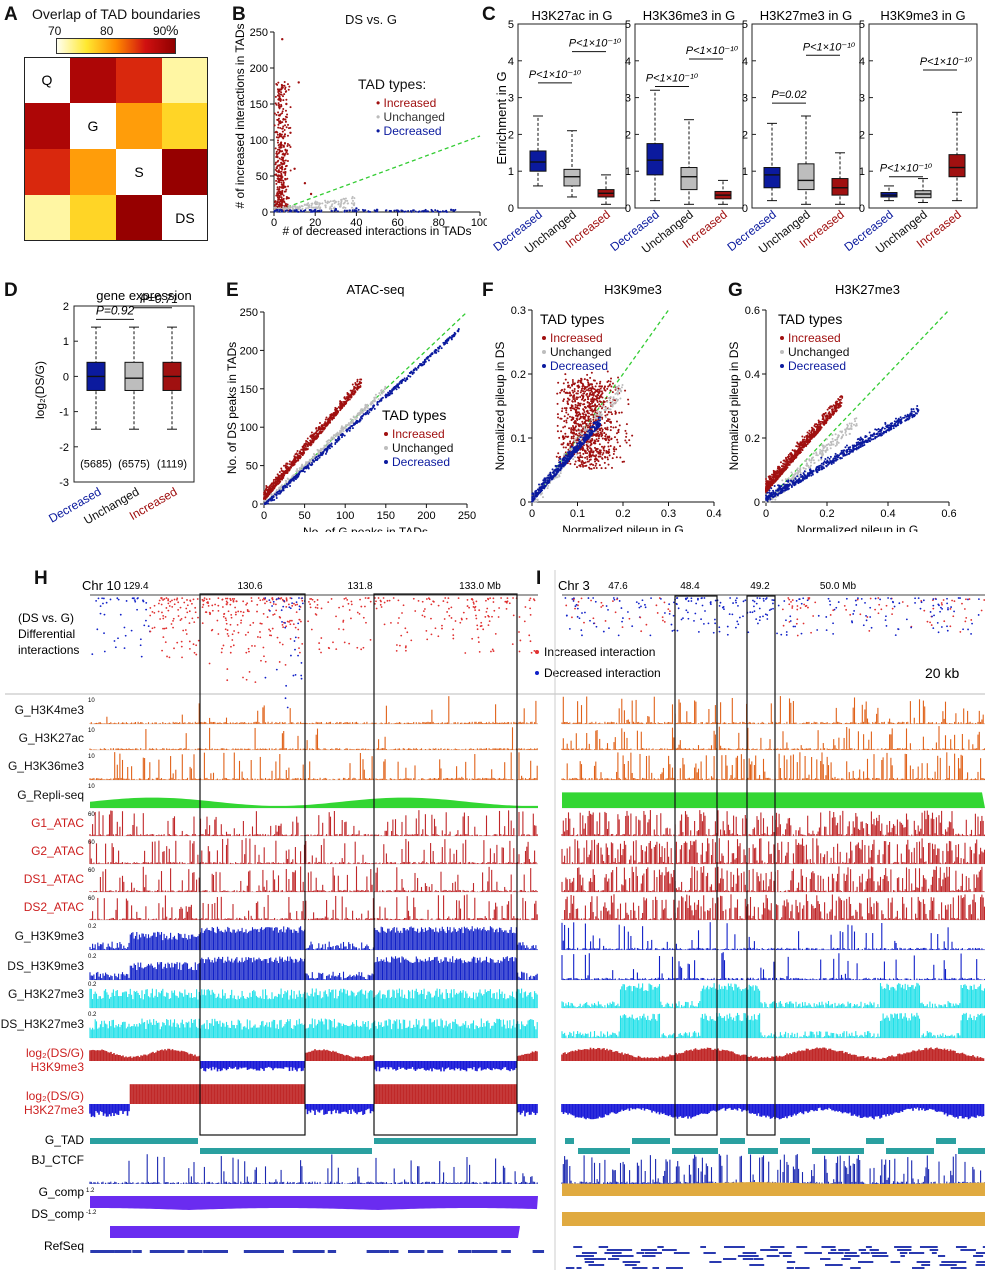 The width and height of the screenshot is (985, 1280). What do you see at coordinates (922, 15) in the screenshot?
I see `subplot-title: H3K9me3 in G` at bounding box center [922, 15].